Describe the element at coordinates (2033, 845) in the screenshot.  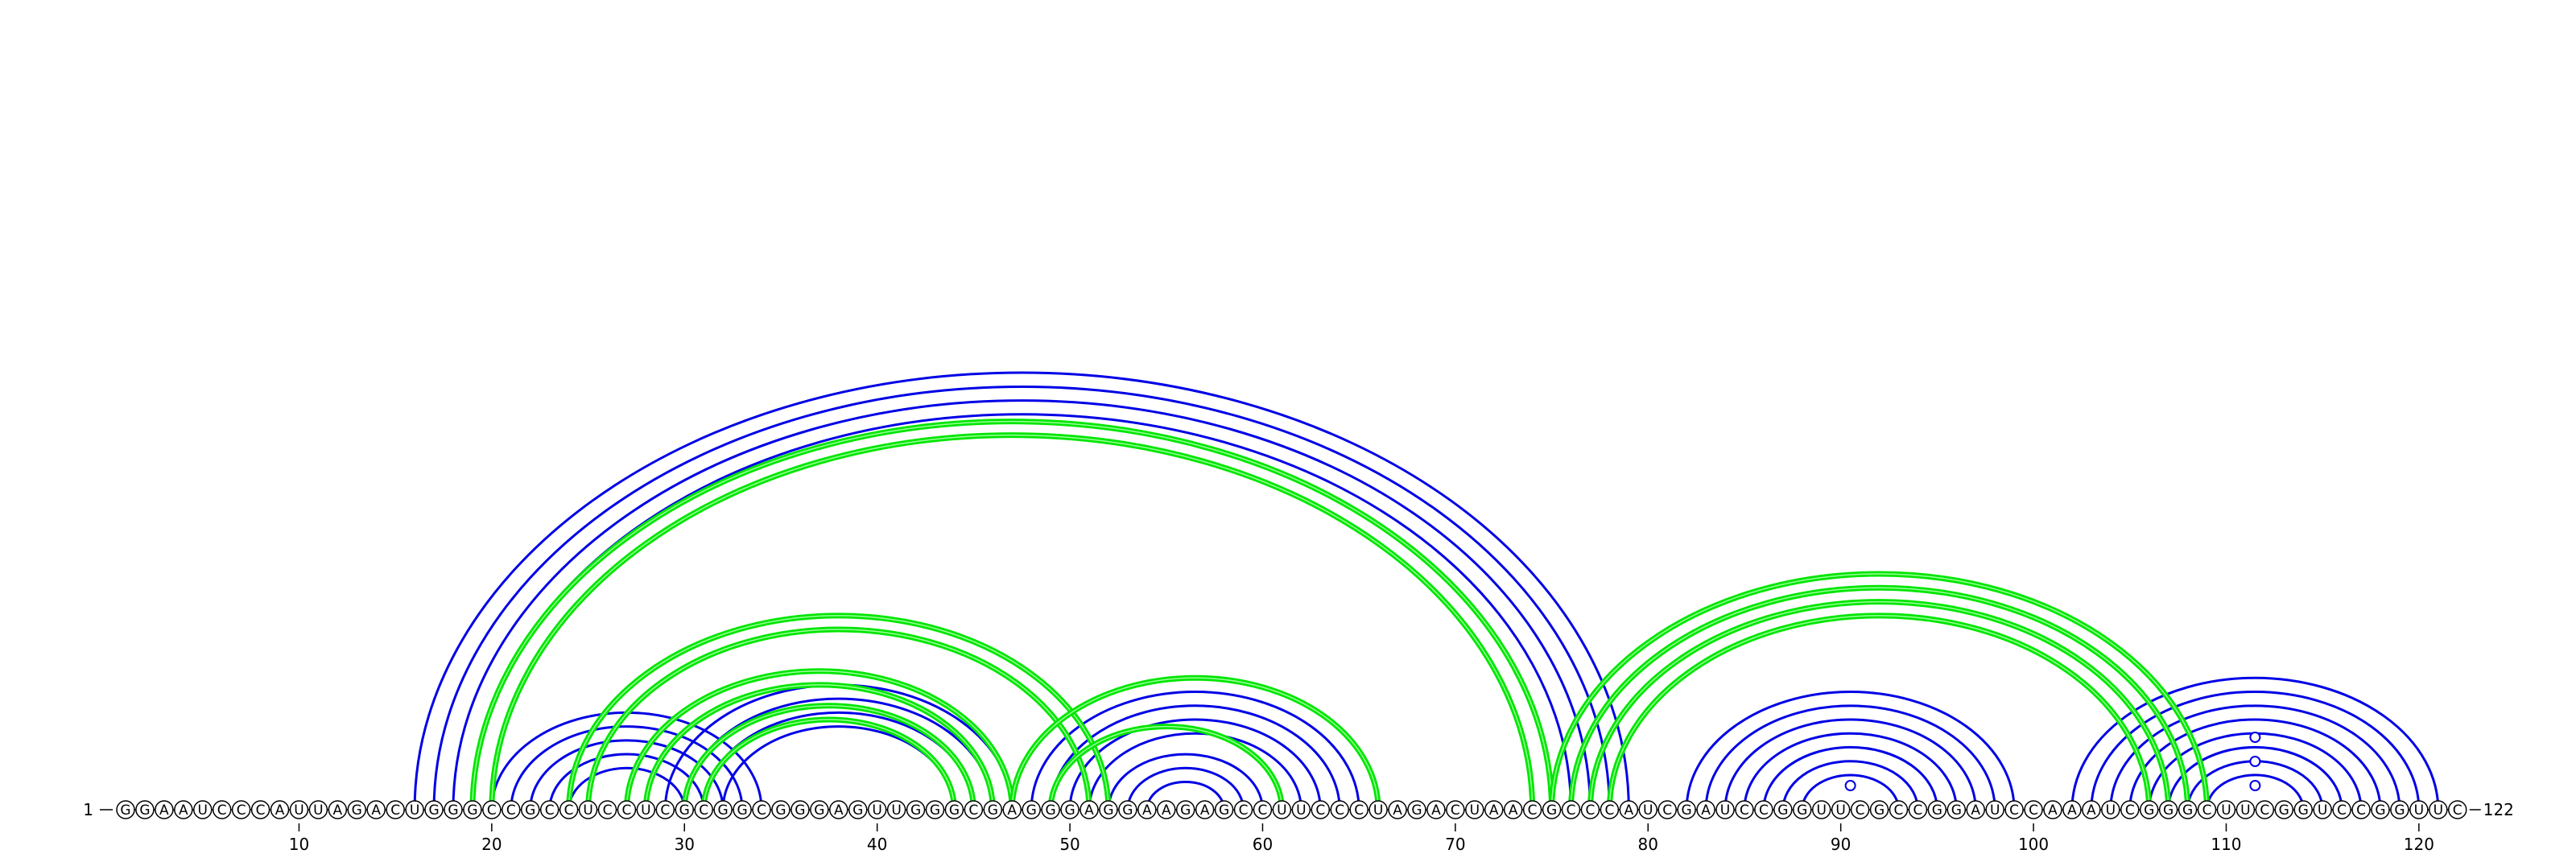
I see `tick-label: 100` at that location.